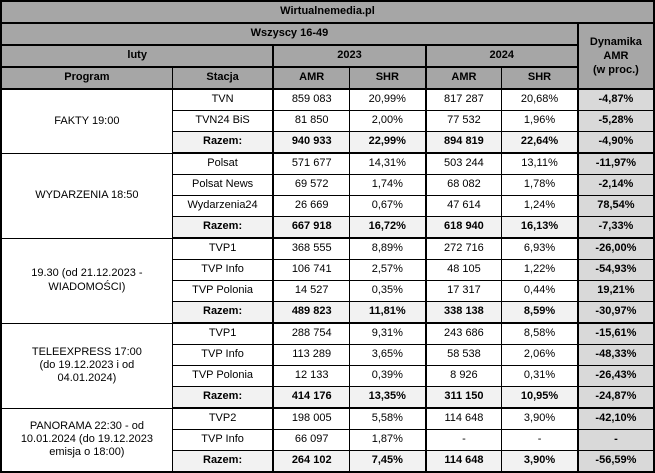  I want to click on year-row: luty 2023 2024, so click(327, 56).